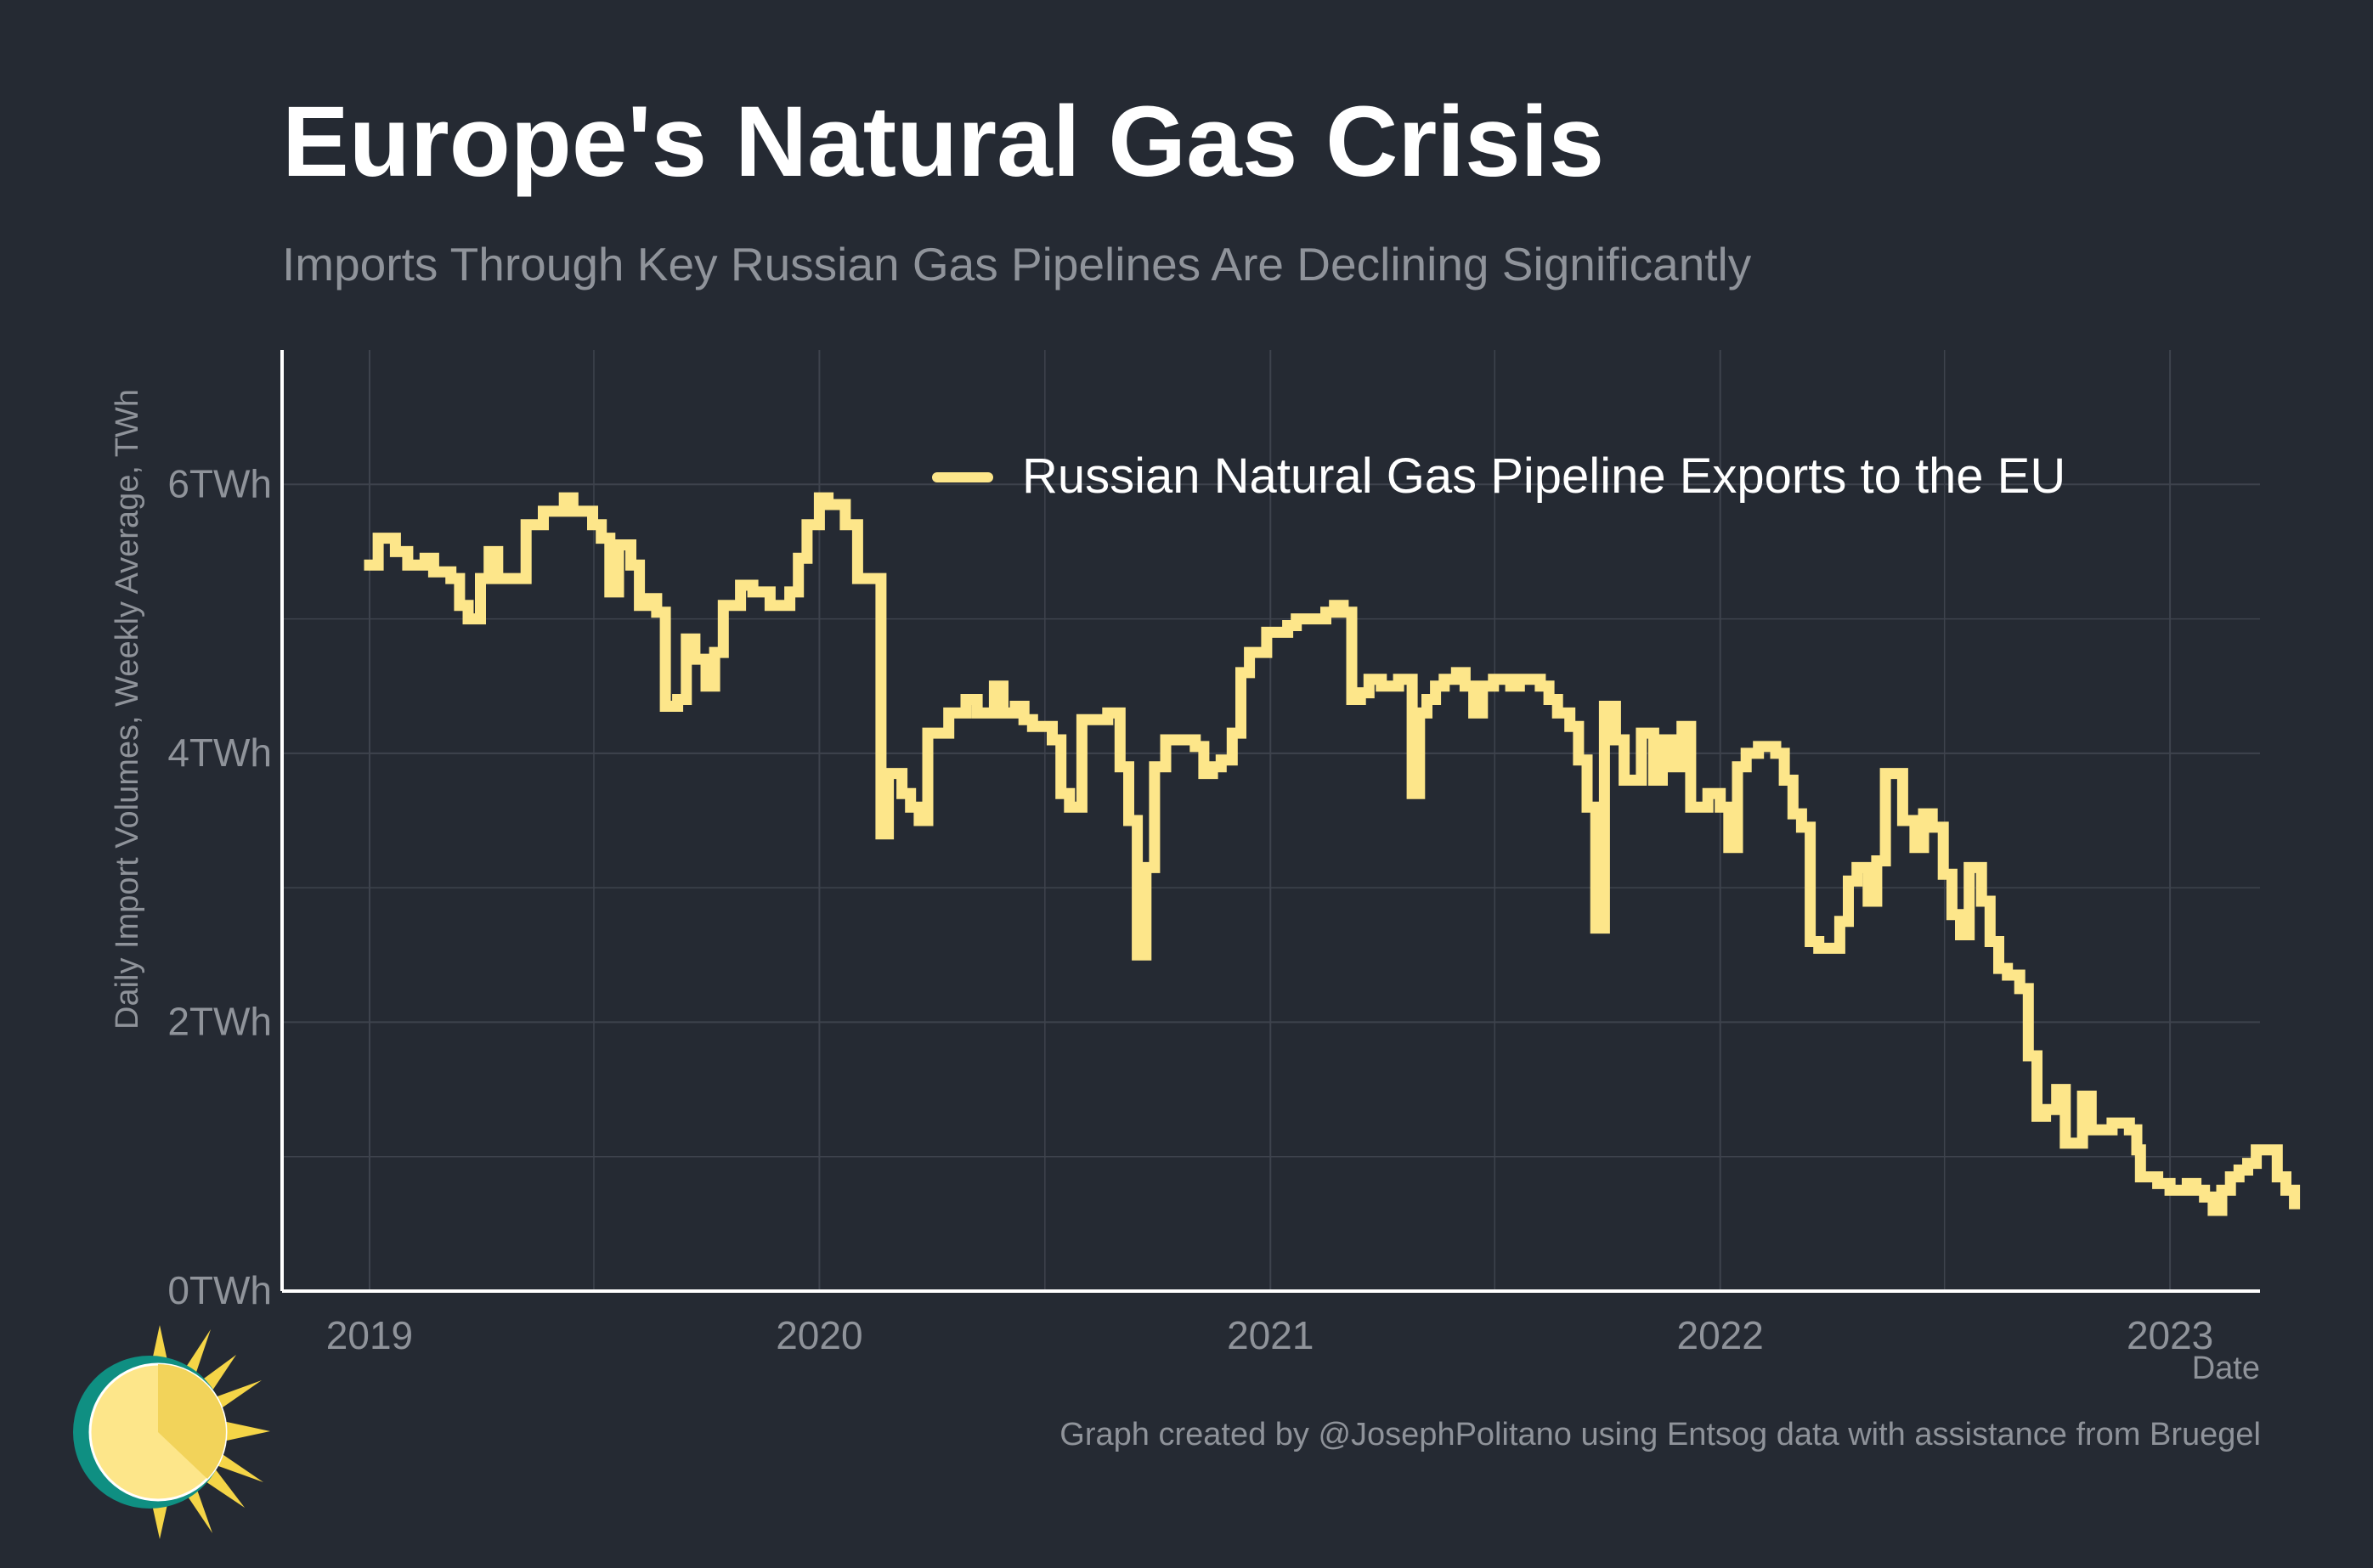 The width and height of the screenshot is (2373, 1568). What do you see at coordinates (370, 1335) in the screenshot?
I see `x-tick-label: 2019` at bounding box center [370, 1335].